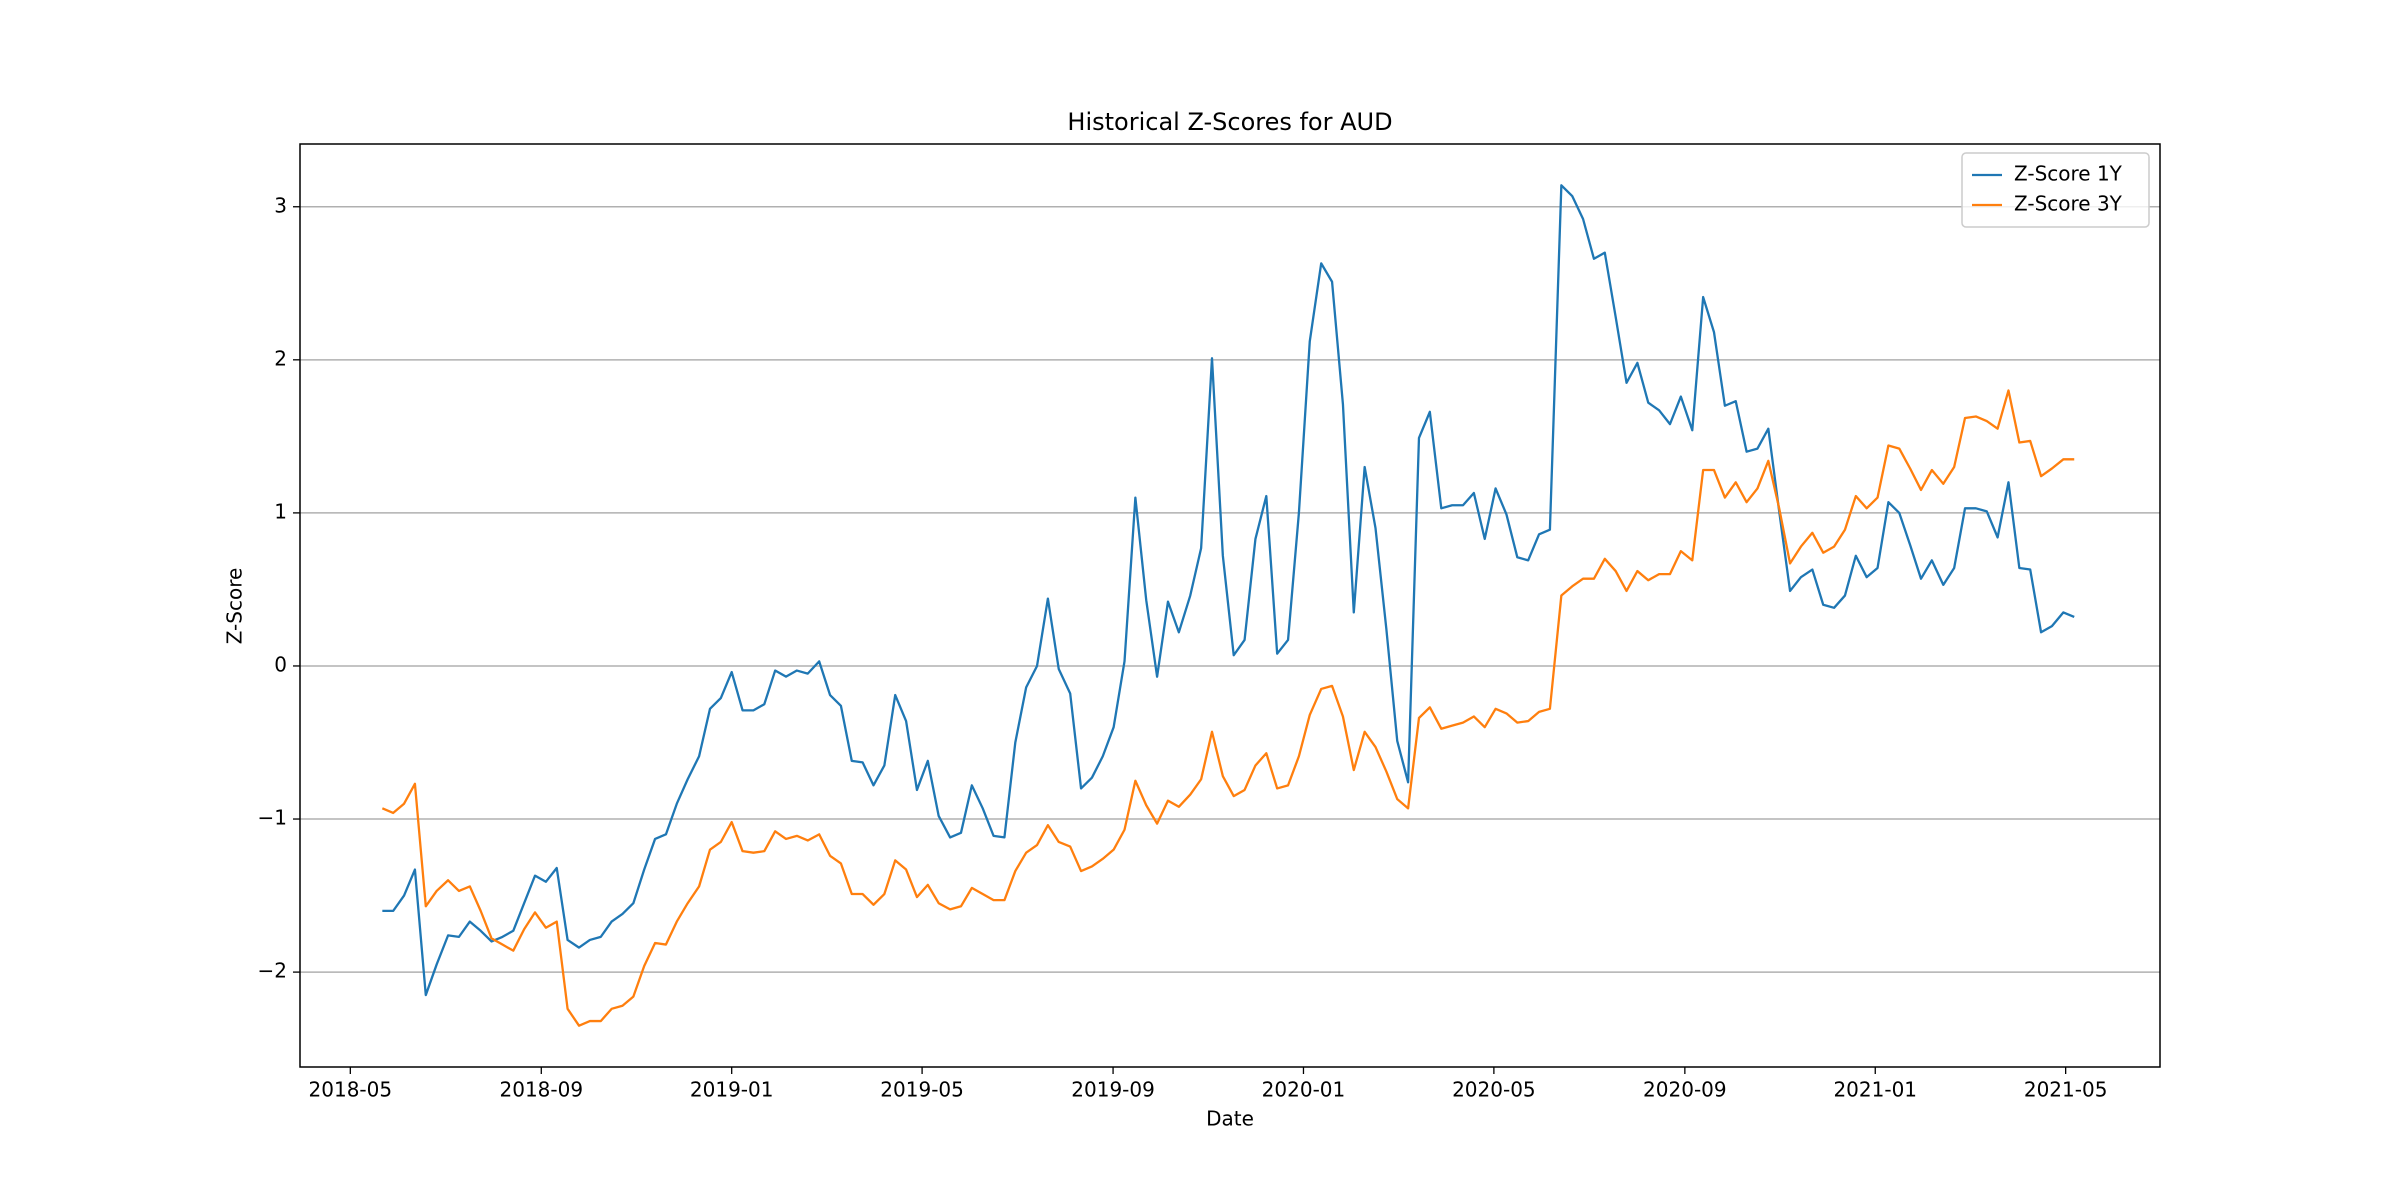 The image size is (2400, 1204). Describe the element at coordinates (235, 606) in the screenshot. I see `y-axis-label: Z-Score` at that location.